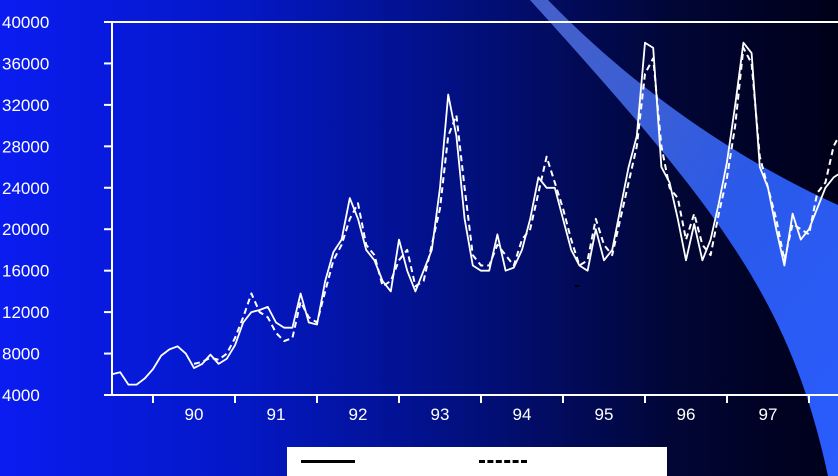 Image resolution: width=838 pixels, height=476 pixels. Describe the element at coordinates (768, 414) in the screenshot. I see `x-tick-label: 97` at that location.